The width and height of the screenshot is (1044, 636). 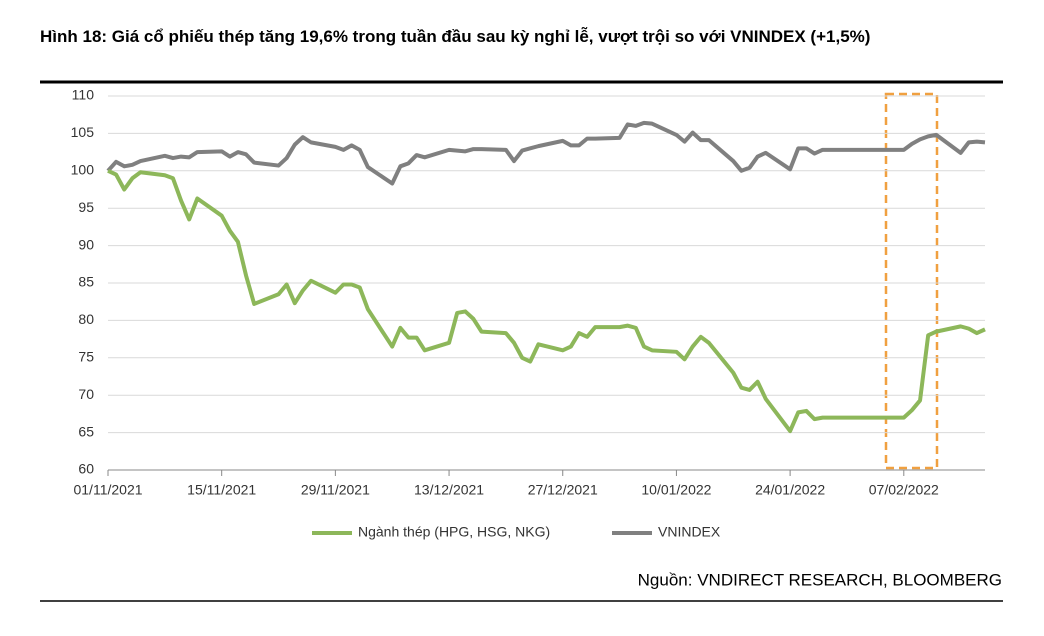 What do you see at coordinates (221, 490) in the screenshot?
I see `x-tick-label: 15/11/2021` at bounding box center [221, 490].